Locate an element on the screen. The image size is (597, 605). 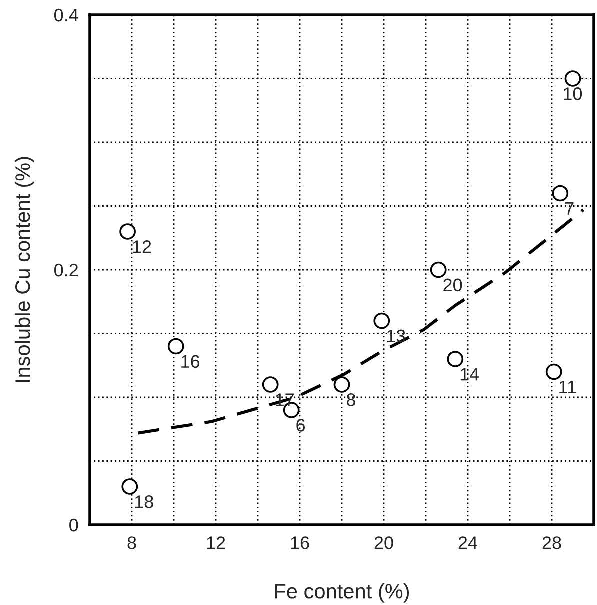
annotation: 17 is located at coordinates (285, 400).